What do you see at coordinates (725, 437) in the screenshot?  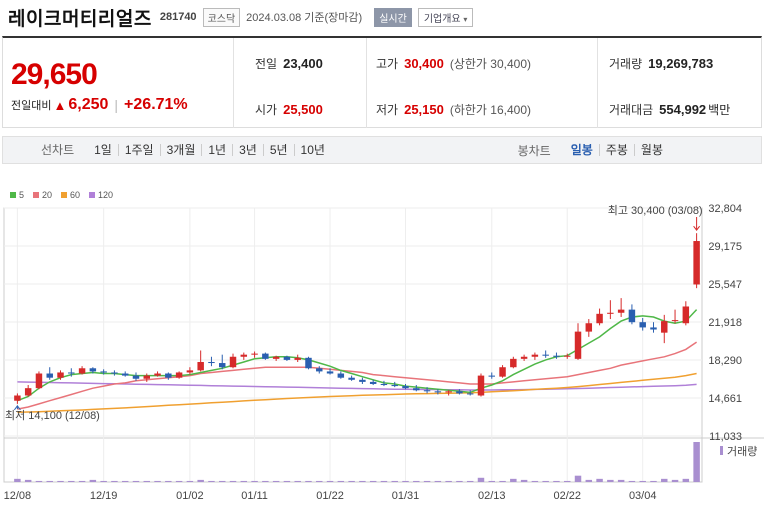 I see `y-tick-label: 11,033` at bounding box center [725, 437].